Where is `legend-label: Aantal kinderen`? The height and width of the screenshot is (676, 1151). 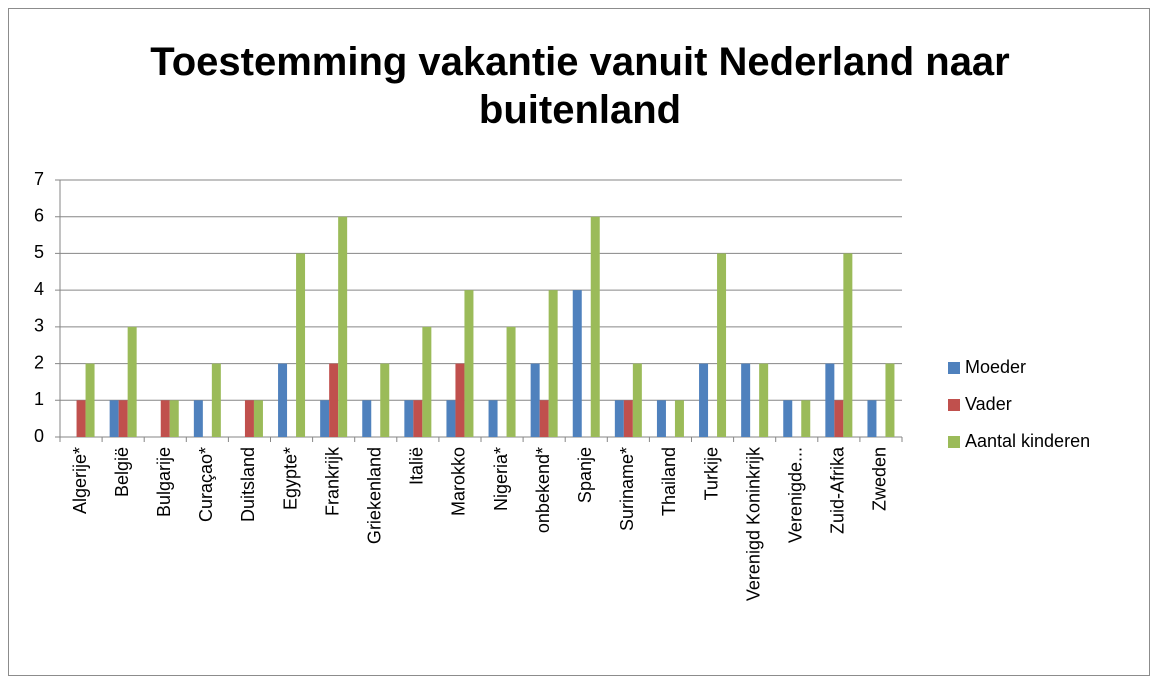
legend-label: Aantal kinderen is located at coordinates (1027, 441).